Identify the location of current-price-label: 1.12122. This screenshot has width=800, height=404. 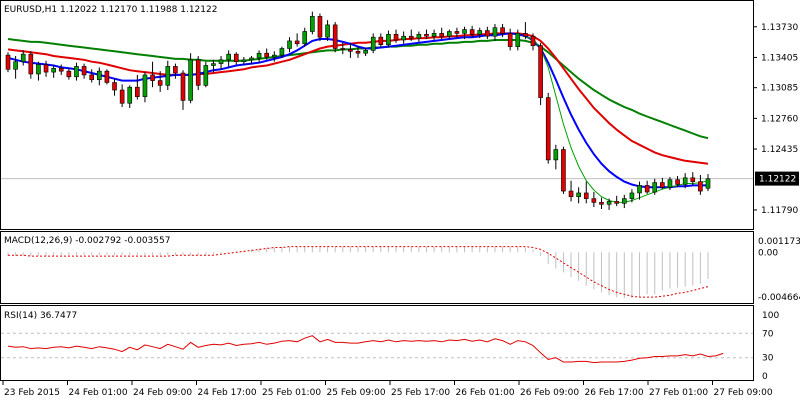
(777, 180).